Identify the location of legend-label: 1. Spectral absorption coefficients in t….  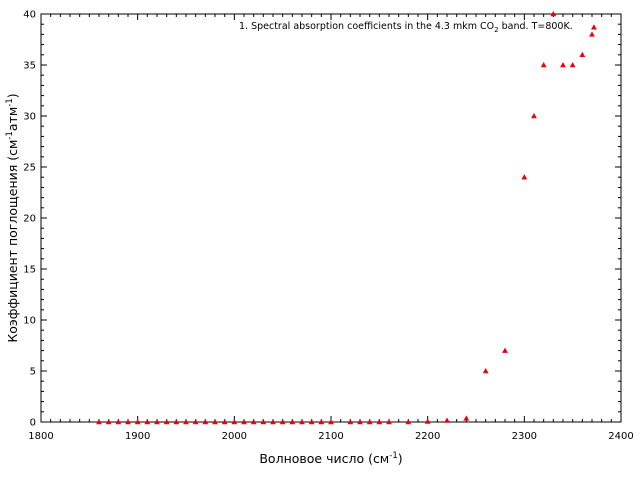
(406, 27).